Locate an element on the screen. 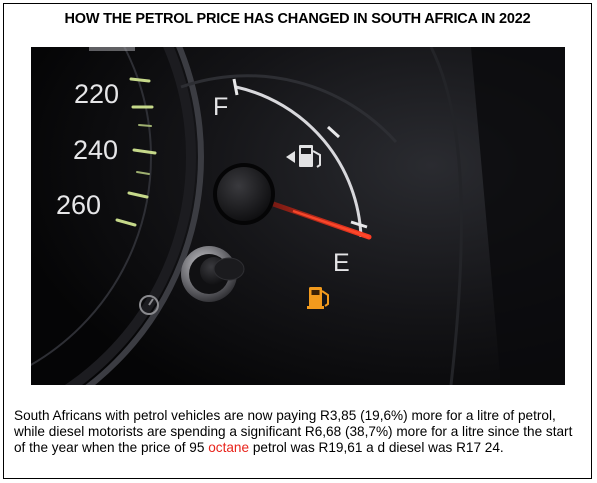 This screenshot has width=597, height=483. speed-label-220: 220 is located at coordinates (96, 94).